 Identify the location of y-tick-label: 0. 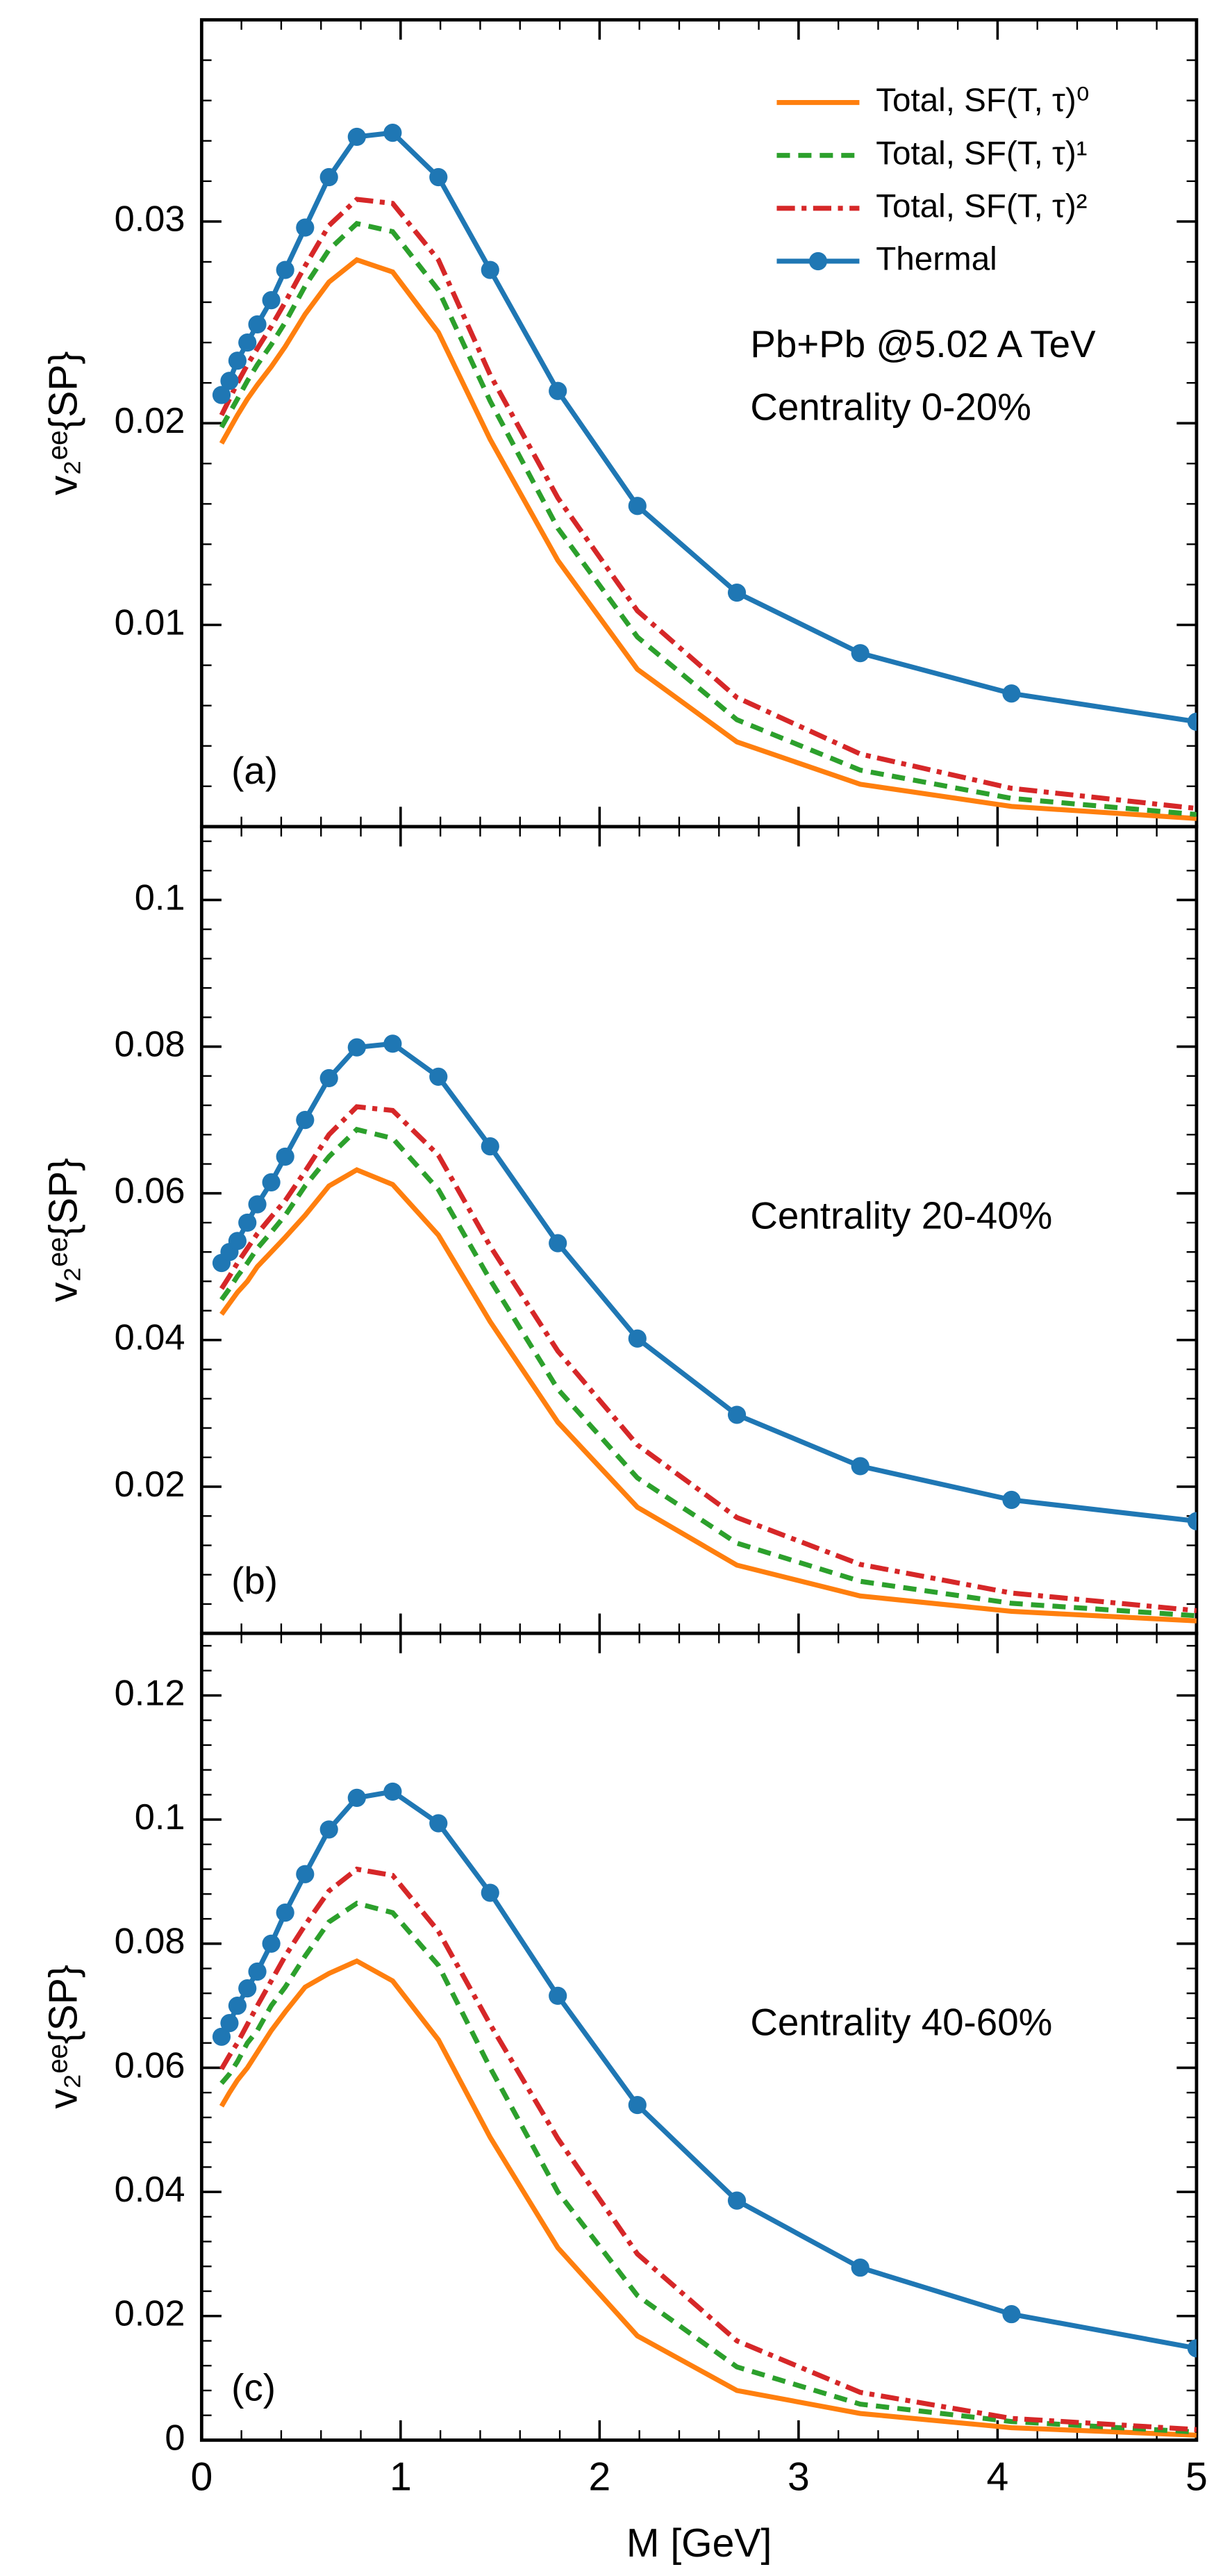
(175, 2438).